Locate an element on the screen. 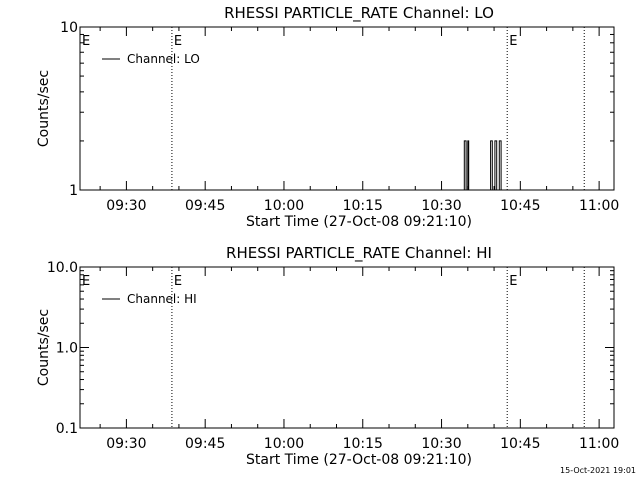 The image size is (640, 480). chart2-y-tick-label: 1.0 is located at coordinates (67, 349).